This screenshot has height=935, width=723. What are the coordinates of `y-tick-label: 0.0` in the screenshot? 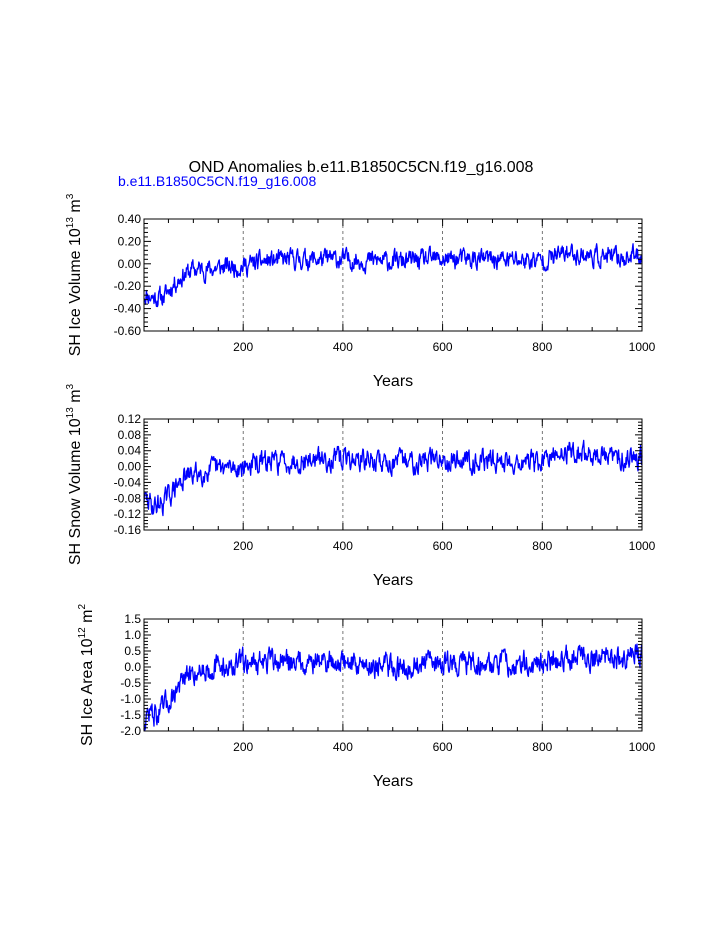 It's located at (132, 667).